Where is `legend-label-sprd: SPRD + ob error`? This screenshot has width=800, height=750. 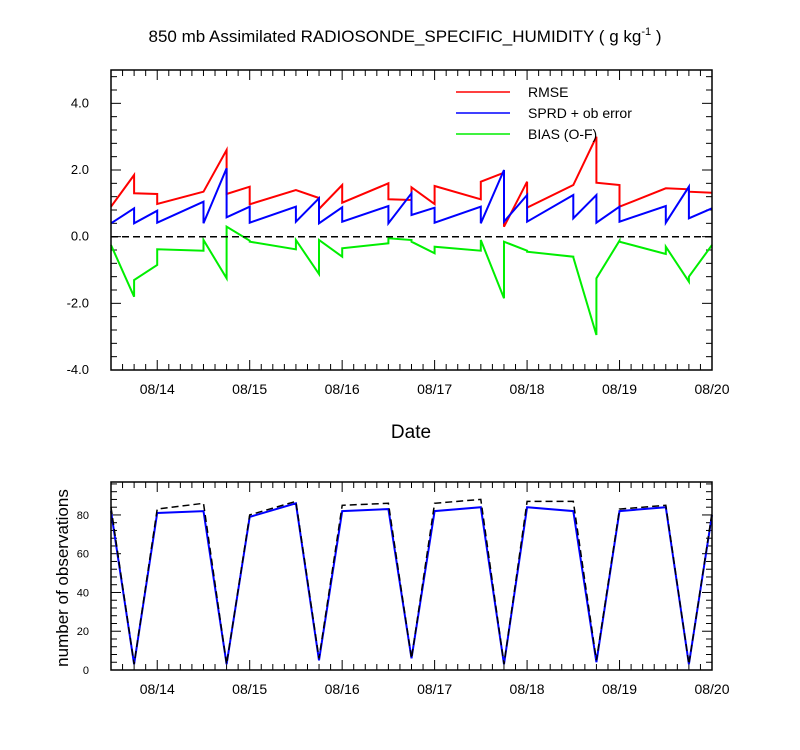 legend-label-sprd: SPRD + ob error is located at coordinates (580, 113).